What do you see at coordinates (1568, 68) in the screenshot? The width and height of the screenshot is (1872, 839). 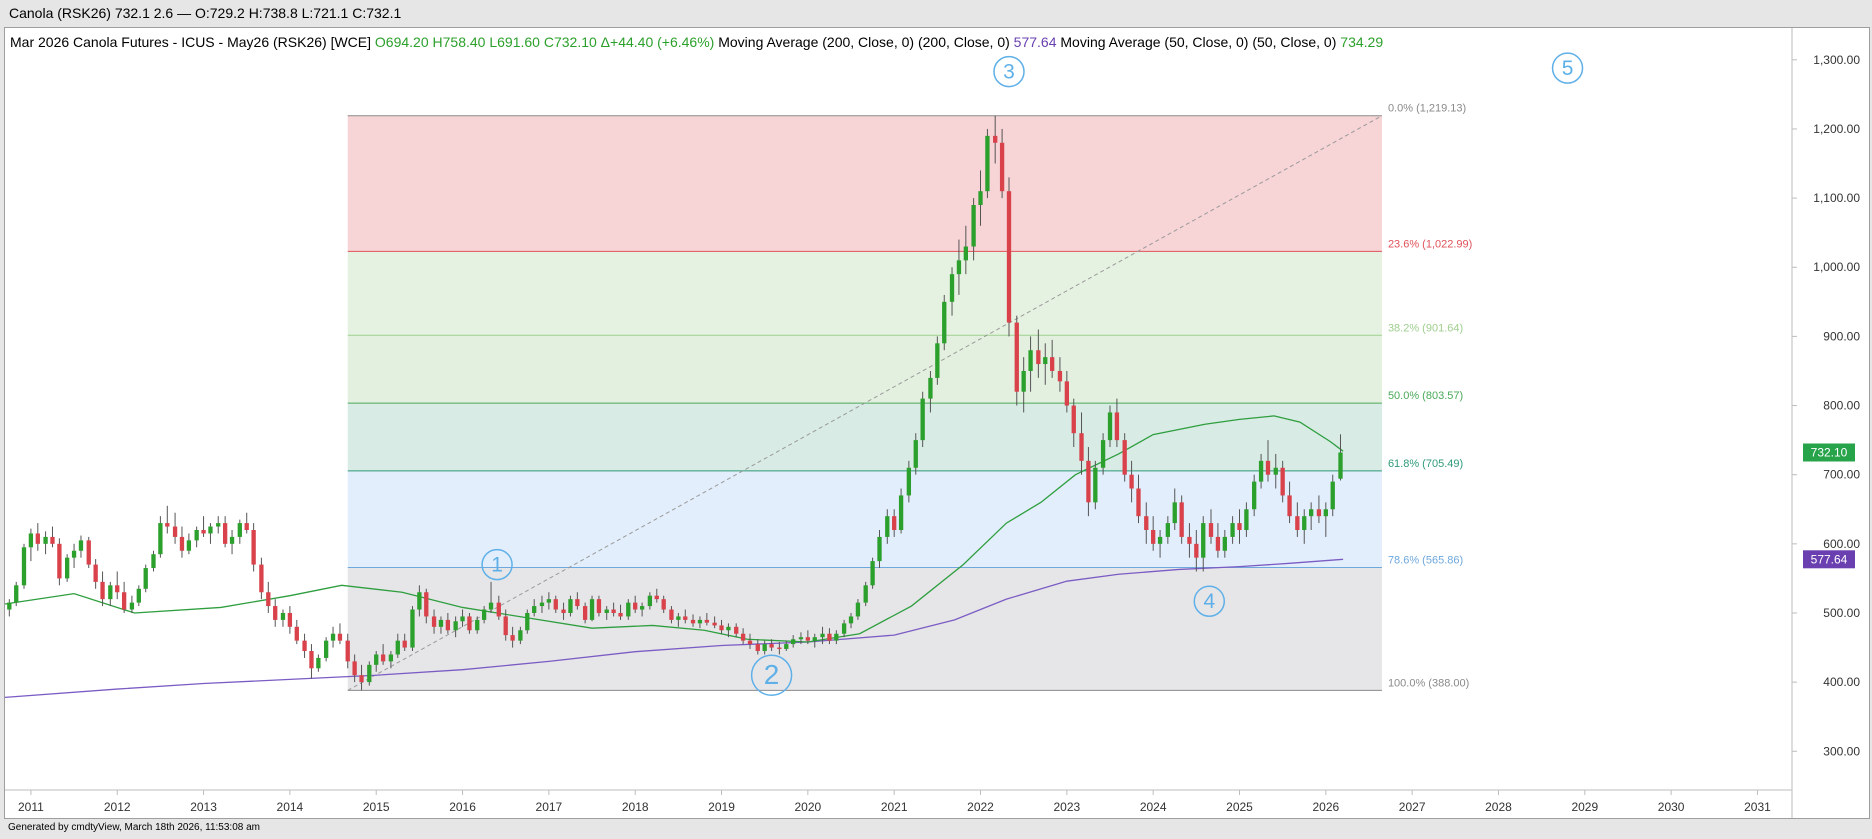 I see `wave-number: 5` at bounding box center [1568, 68].